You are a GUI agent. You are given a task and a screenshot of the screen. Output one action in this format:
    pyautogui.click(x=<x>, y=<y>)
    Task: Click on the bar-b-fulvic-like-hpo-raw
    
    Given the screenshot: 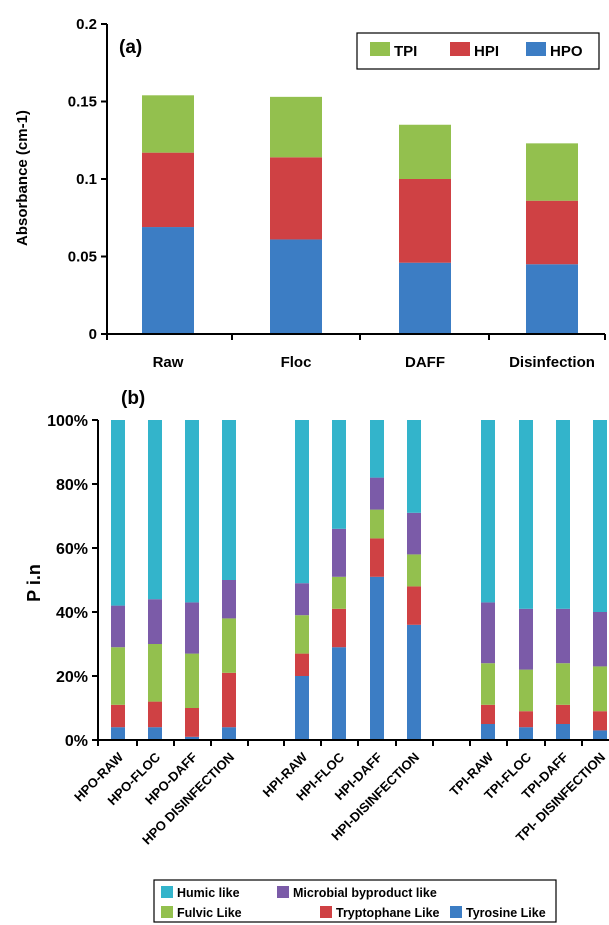 What is the action you would take?
    pyautogui.click(x=118, y=676)
    